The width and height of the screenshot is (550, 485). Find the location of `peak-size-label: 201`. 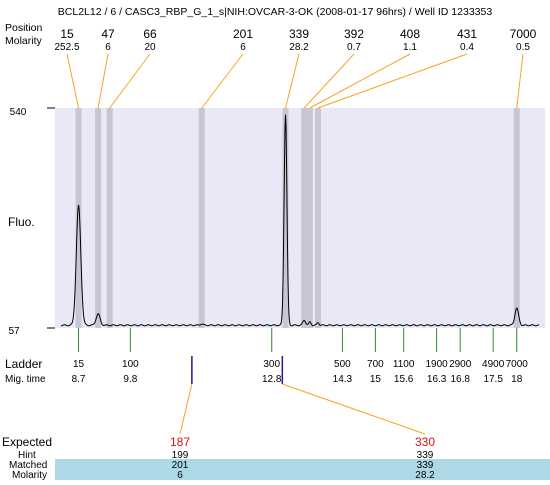

peak-size-label: 201 is located at coordinates (243, 34).